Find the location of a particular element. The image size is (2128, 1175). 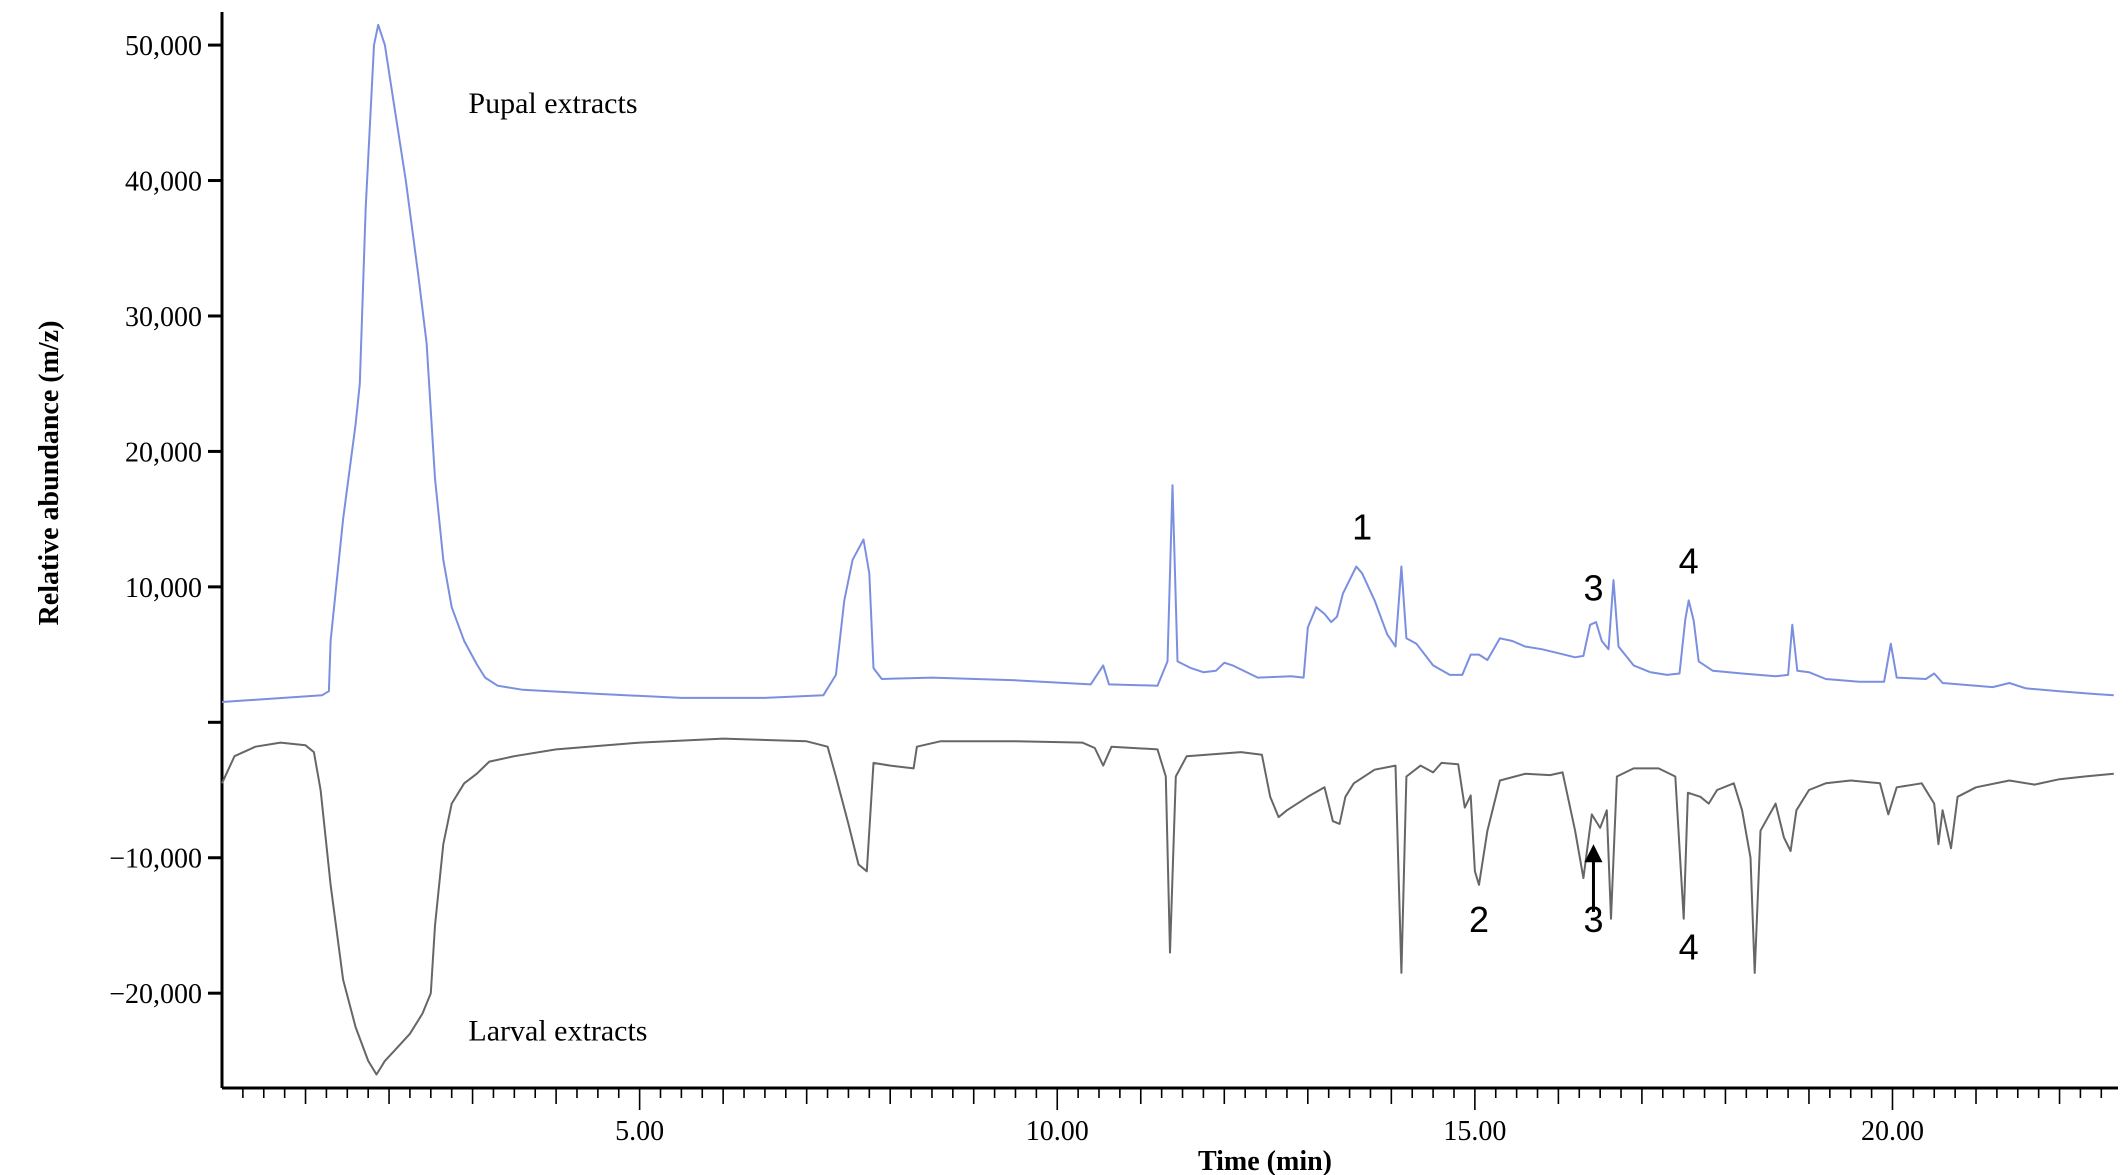

y-tick-label: 40,000 is located at coordinates (163, 182).